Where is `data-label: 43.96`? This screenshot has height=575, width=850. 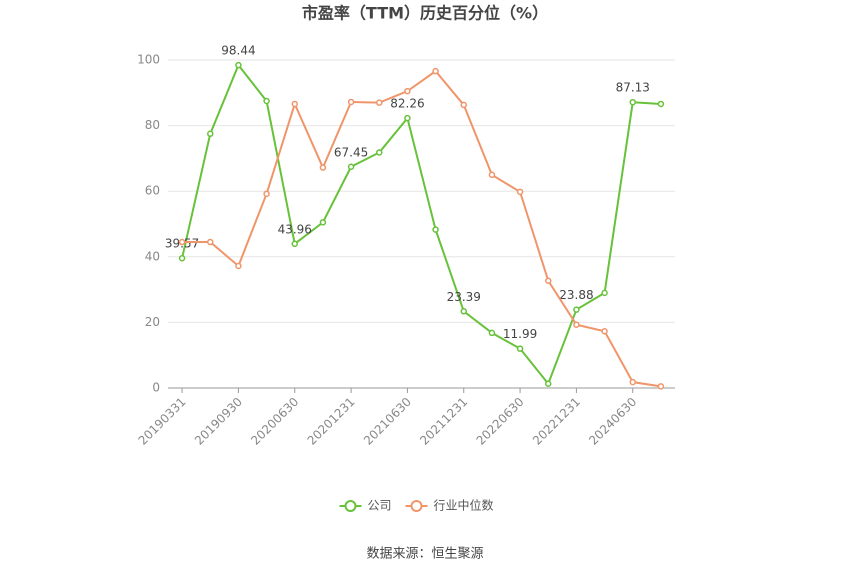 data-label: 43.96 is located at coordinates (295, 229).